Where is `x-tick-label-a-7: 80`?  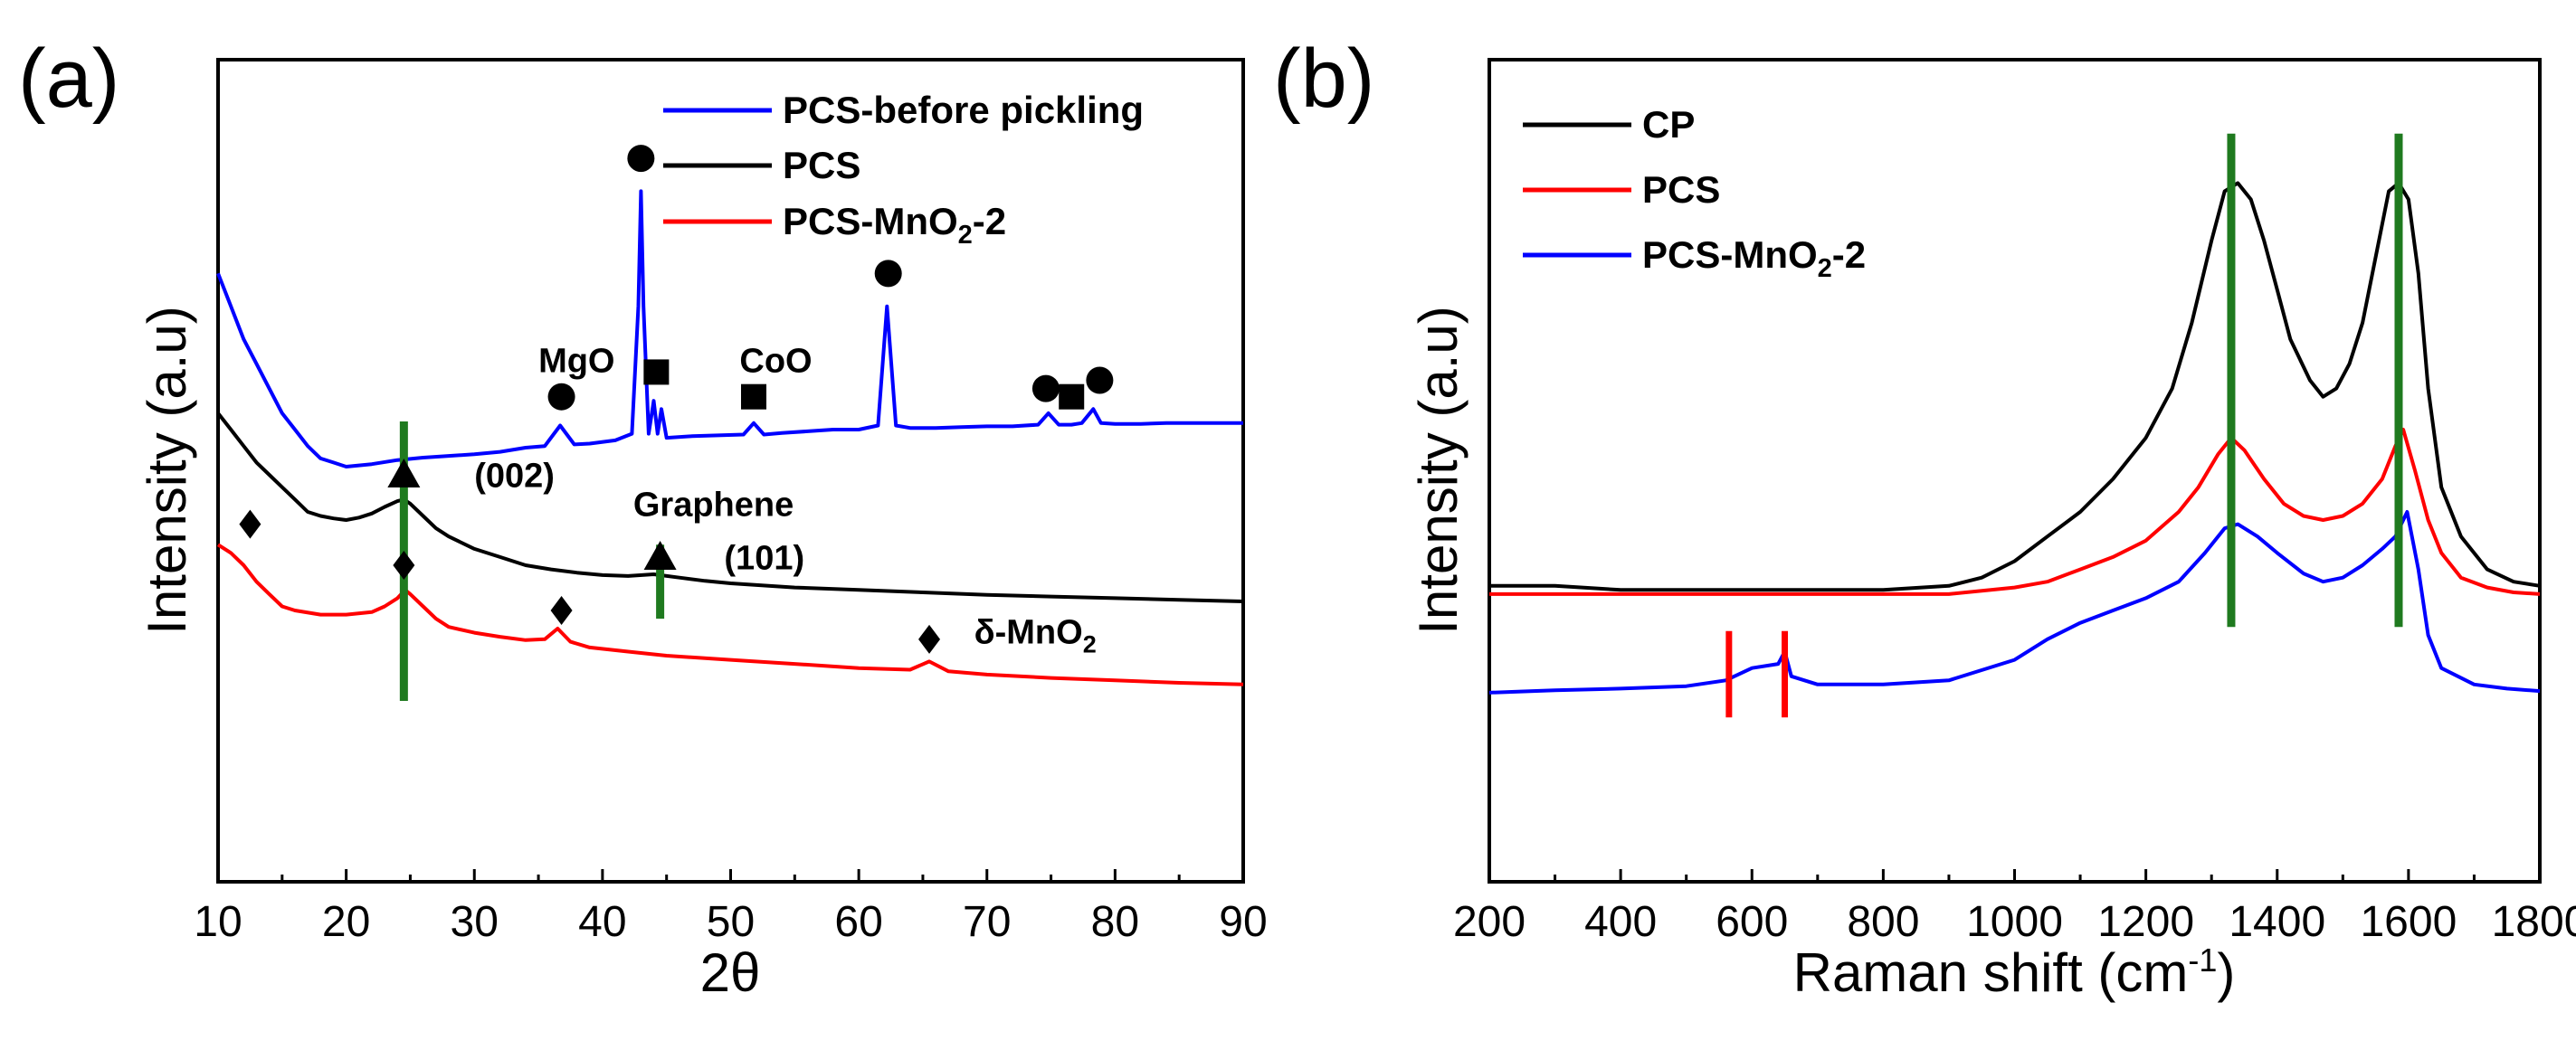
x-tick-label-a-7: 80 is located at coordinates (1115, 922).